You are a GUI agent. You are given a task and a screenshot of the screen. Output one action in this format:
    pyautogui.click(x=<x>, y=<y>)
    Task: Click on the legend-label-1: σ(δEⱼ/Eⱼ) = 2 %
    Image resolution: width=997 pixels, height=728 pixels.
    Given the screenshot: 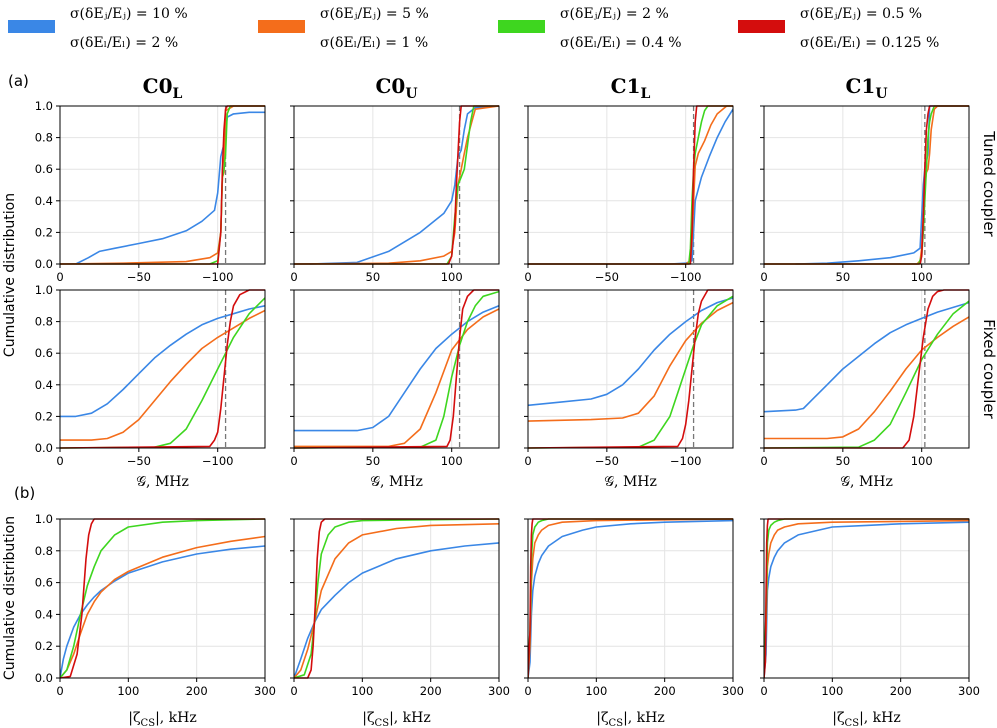 What is the action you would take?
    pyautogui.click(x=614, y=14)
    